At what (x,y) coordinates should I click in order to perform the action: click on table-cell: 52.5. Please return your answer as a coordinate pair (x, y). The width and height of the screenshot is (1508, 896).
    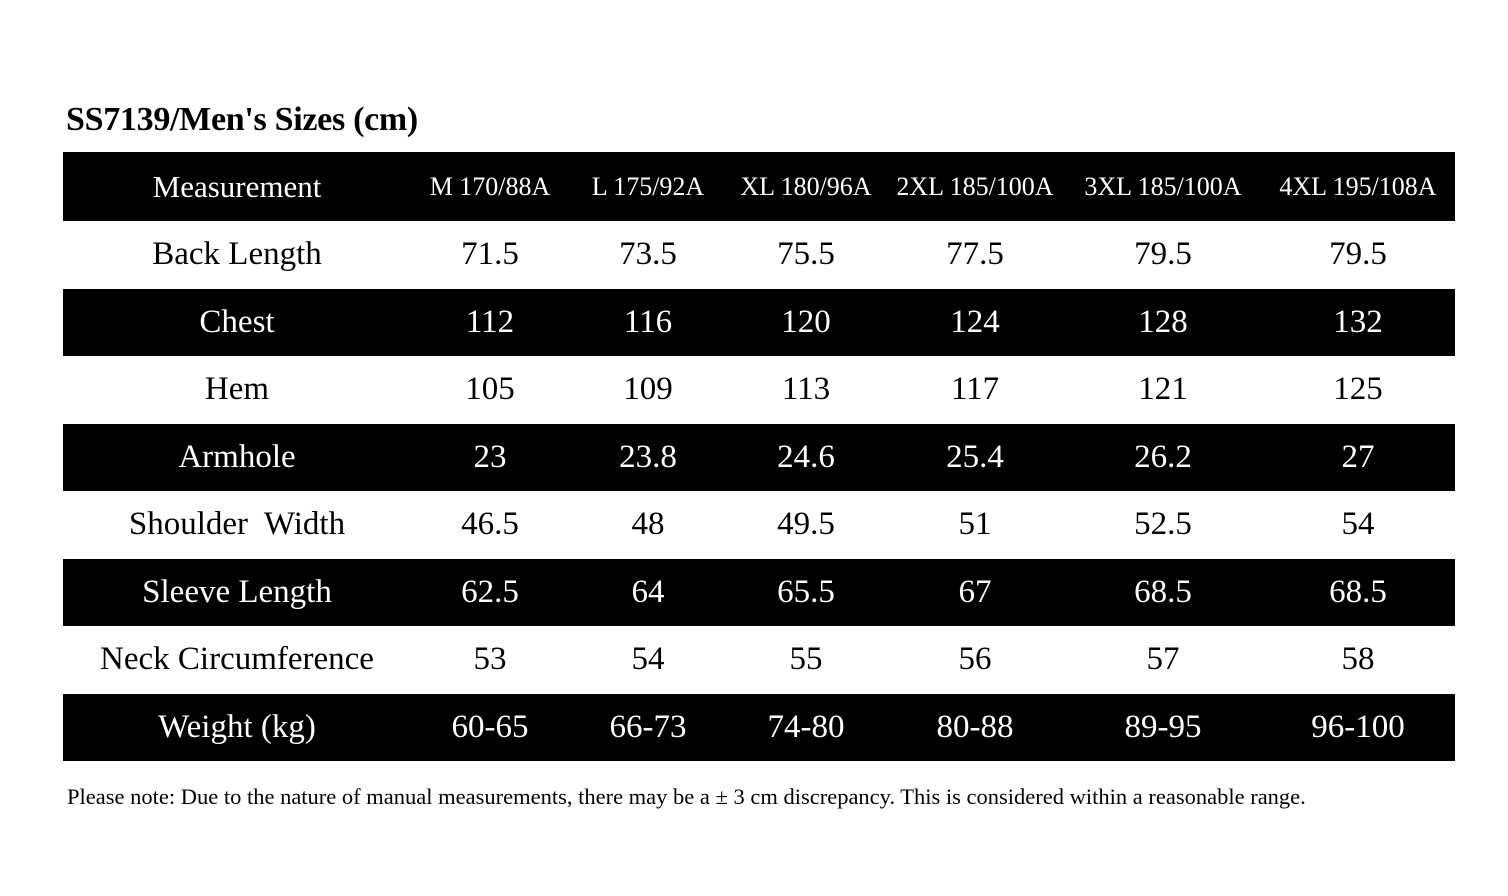
    Looking at the image, I should click on (1163, 524).